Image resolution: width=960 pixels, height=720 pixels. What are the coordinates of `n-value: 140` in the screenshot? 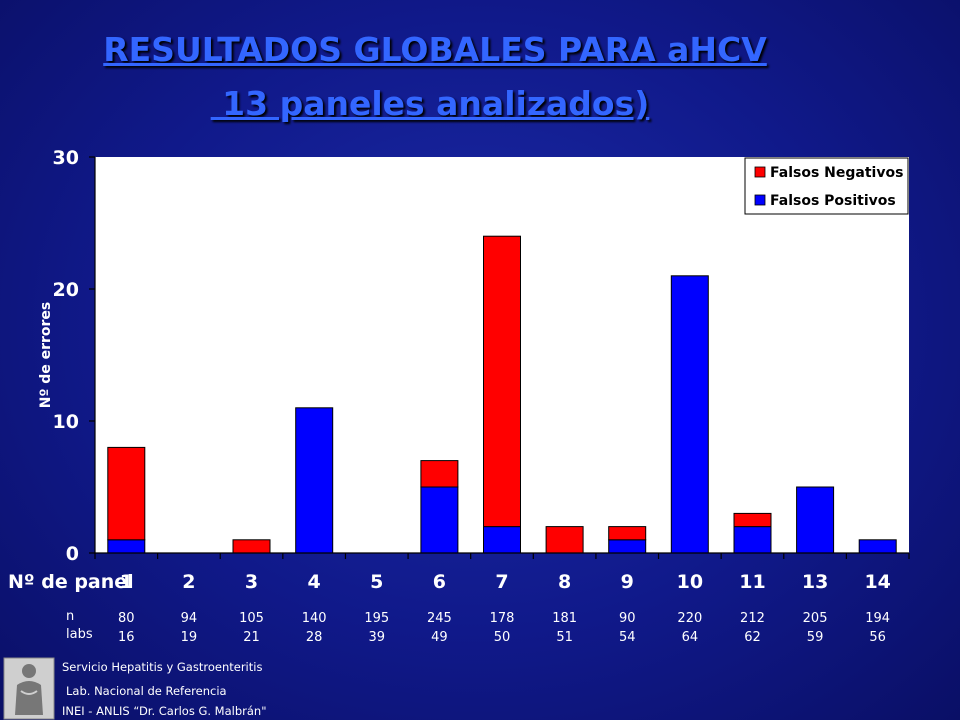 It's located at (314, 618).